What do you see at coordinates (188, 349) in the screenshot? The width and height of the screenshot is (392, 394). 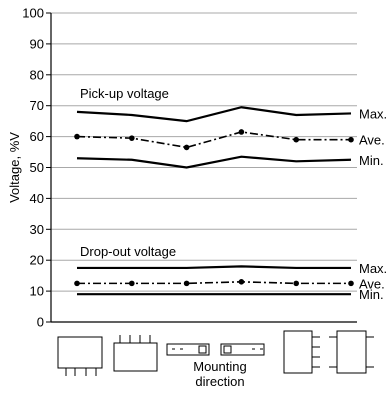 I see `relay-flat-left-icon` at bounding box center [188, 349].